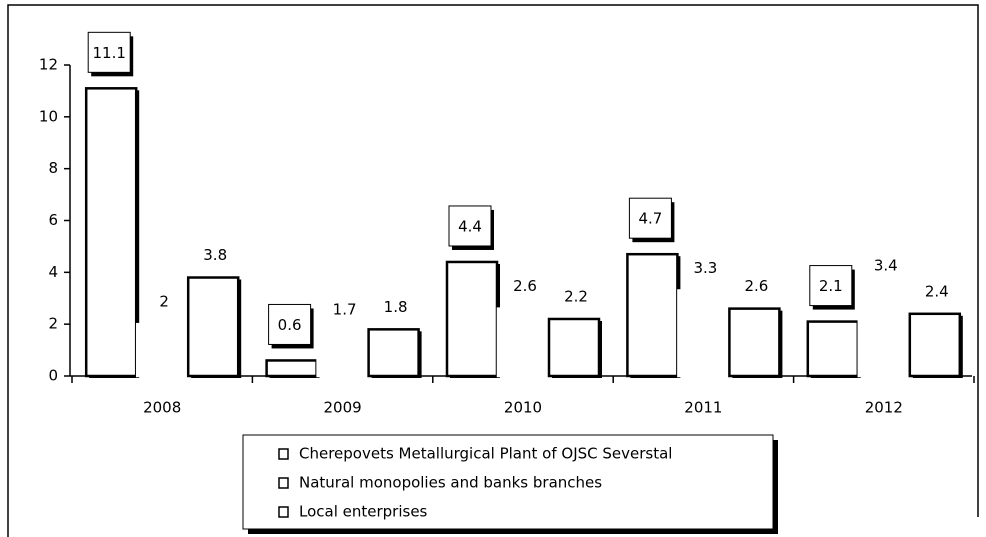 This screenshot has height=537, width=986. What do you see at coordinates (164, 302) in the screenshot?
I see `data-label: 2` at bounding box center [164, 302].